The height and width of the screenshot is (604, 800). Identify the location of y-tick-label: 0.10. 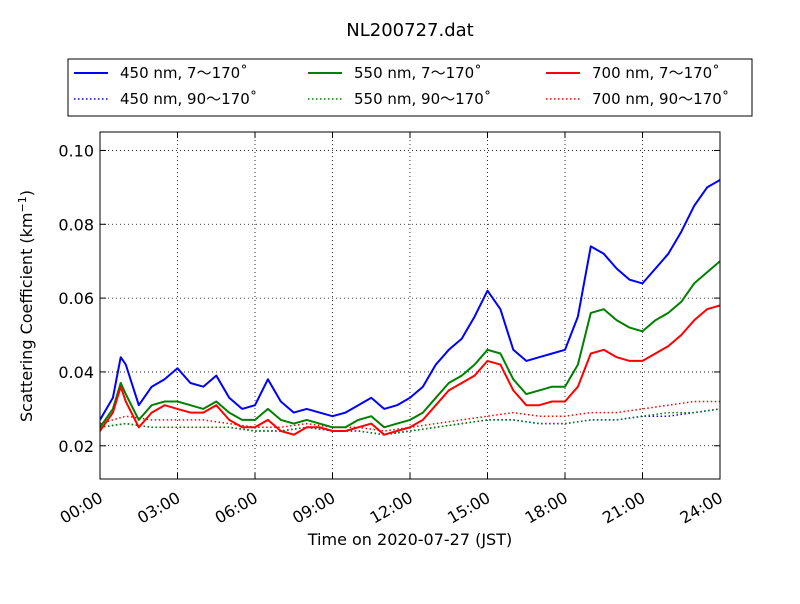
(76, 150).